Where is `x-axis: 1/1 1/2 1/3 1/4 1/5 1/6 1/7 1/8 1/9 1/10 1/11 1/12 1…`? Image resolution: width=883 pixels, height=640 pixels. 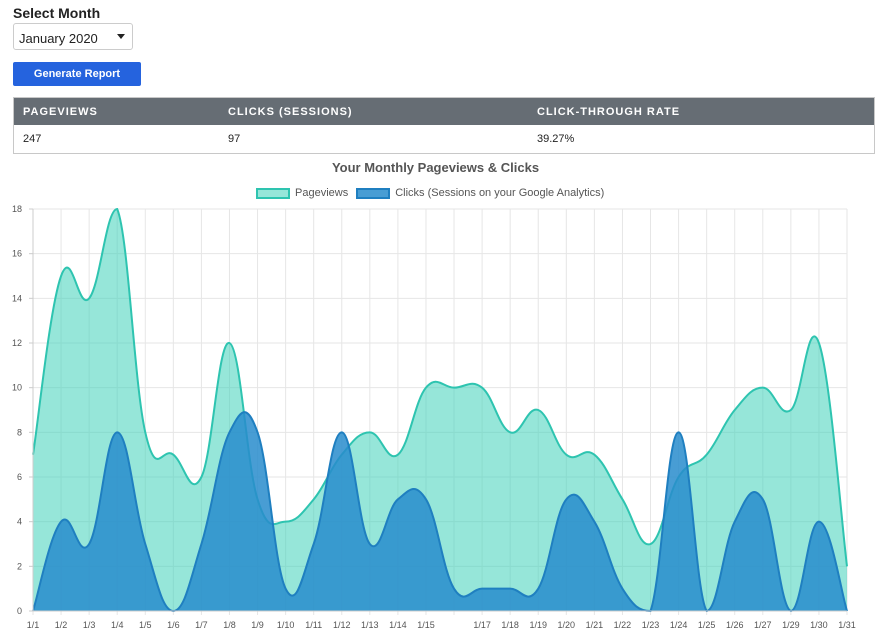 x-axis: 1/1 1/2 1/3 1/4 1/5 1/6 1/7 1/8 1/9 1/10 1/11 1/12 1… is located at coordinates (441, 620).